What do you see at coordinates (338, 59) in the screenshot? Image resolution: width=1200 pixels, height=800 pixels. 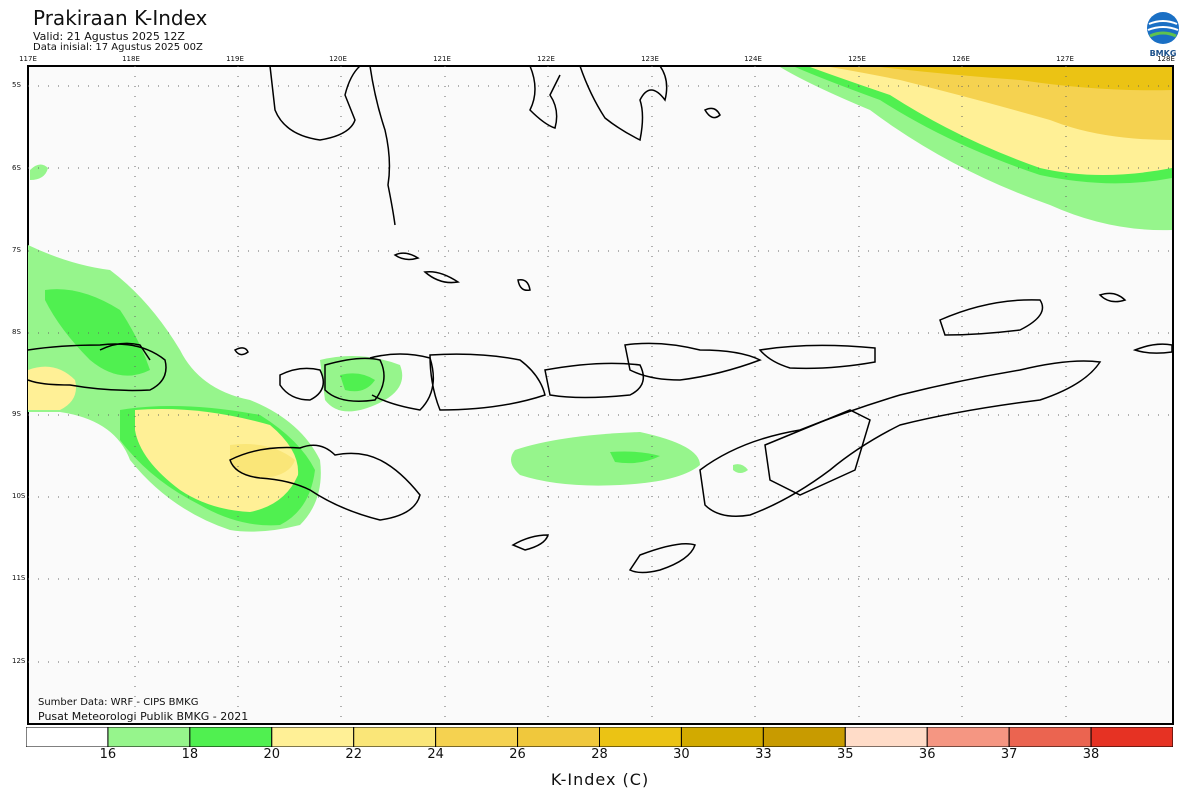 I see `lon-label: 120E` at bounding box center [338, 59].